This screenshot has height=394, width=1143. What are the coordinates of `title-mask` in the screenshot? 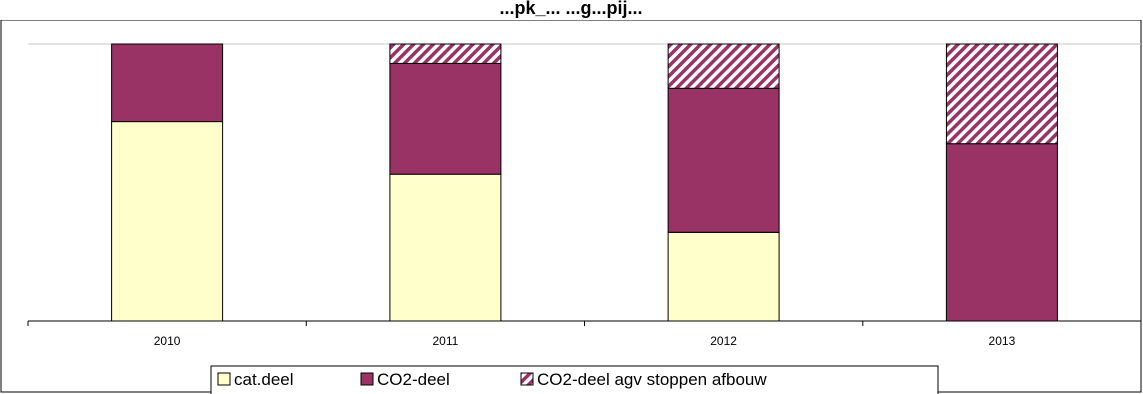 It's located at (571, 10).